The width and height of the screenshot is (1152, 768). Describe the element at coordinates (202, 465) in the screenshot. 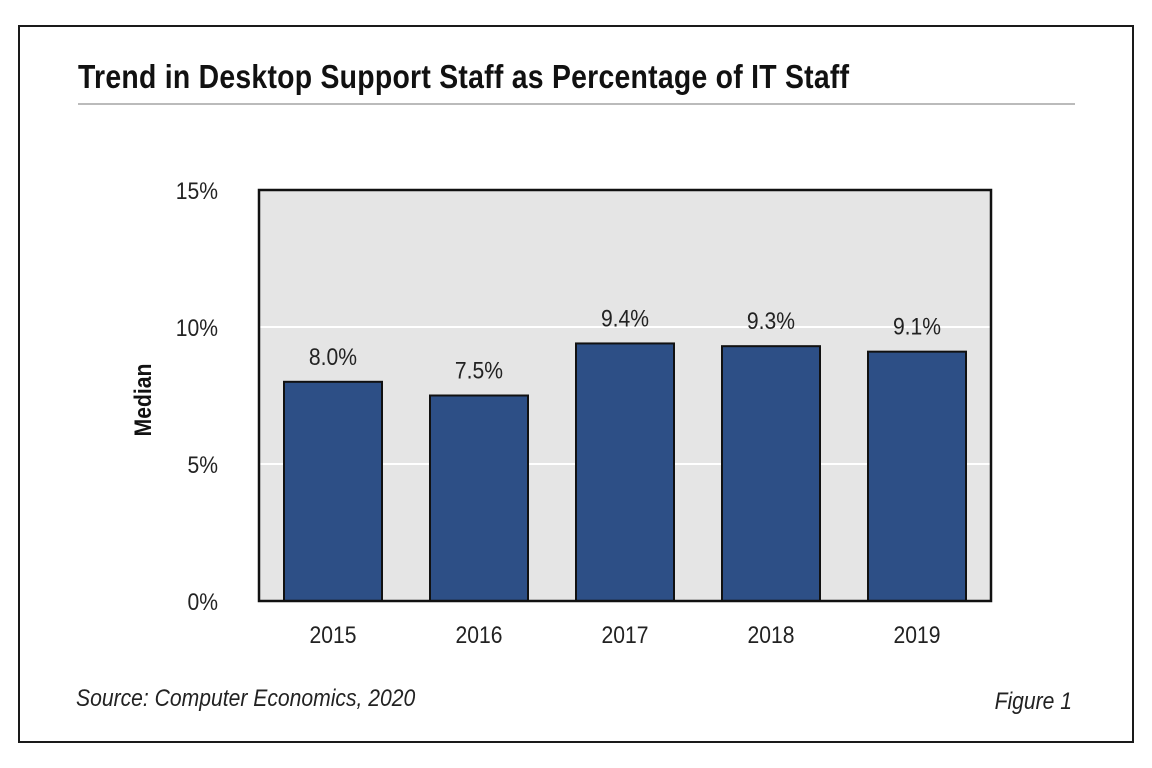

I see `y-tick-label: 5%` at that location.